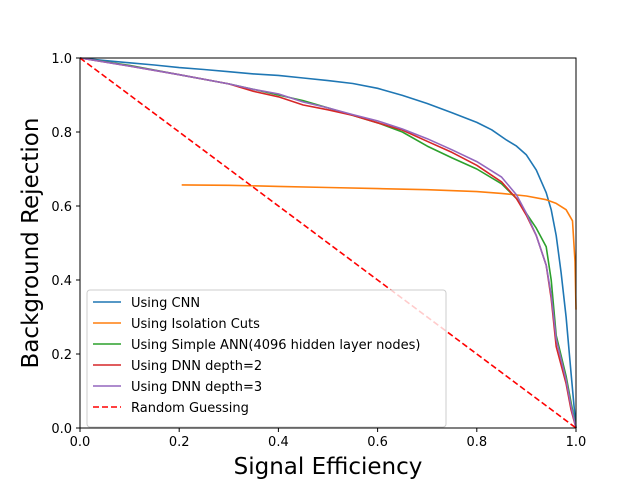  What do you see at coordinates (328, 439) in the screenshot?
I see `x-axis-ticks: 0.0 0.2 0.4 0.6 0.8 1.0` at bounding box center [328, 439].